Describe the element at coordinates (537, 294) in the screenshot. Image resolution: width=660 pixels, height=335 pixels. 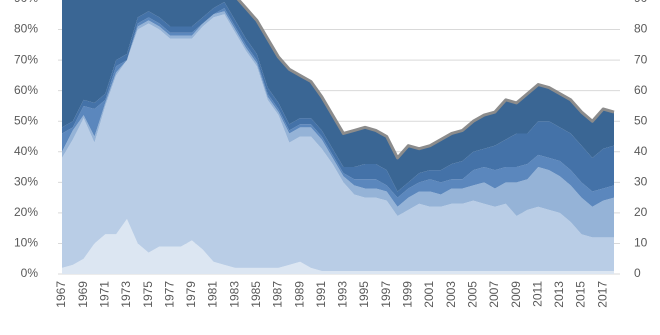
I see `x-tick-label: 2011` at that location.